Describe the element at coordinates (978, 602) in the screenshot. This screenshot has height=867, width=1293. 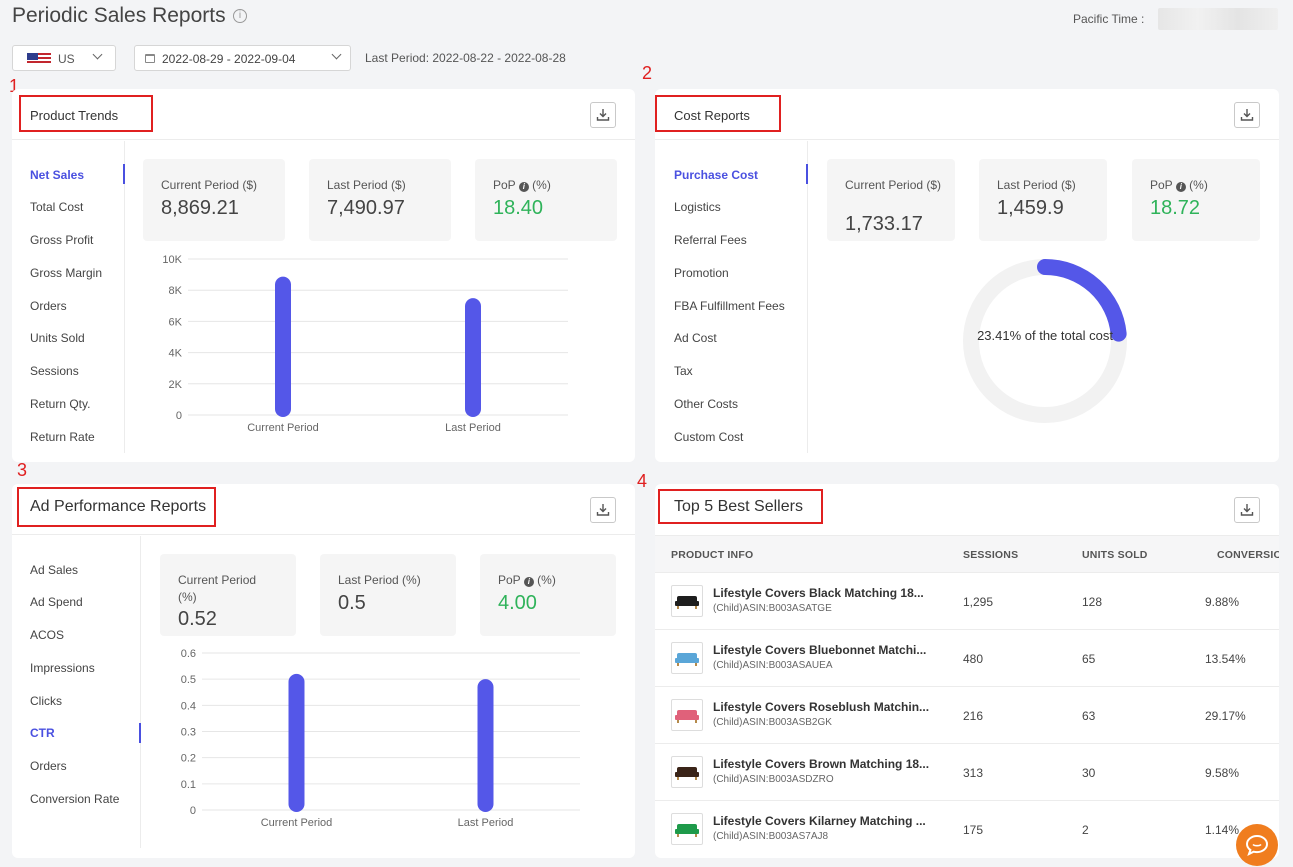
I see `sessions-value: 1,295` at that location.